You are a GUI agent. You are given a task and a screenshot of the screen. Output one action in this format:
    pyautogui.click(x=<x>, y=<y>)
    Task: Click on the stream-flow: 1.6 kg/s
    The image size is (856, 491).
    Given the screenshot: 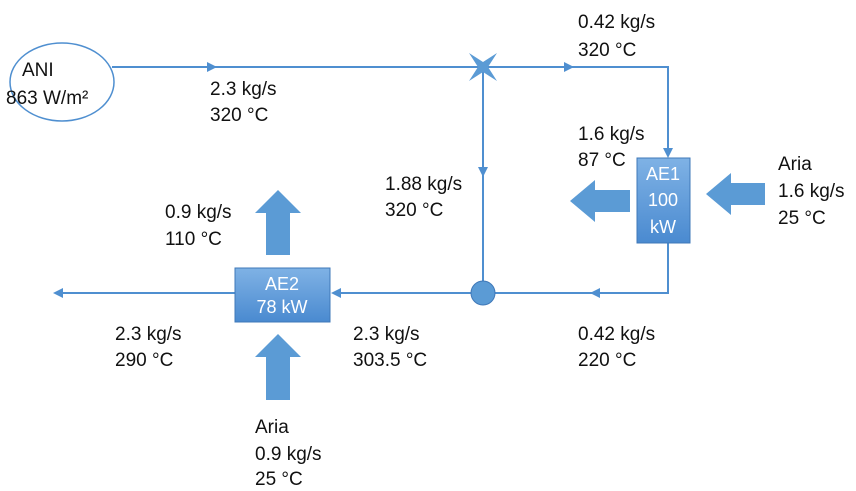 What is the action you would take?
    pyautogui.click(x=611, y=134)
    